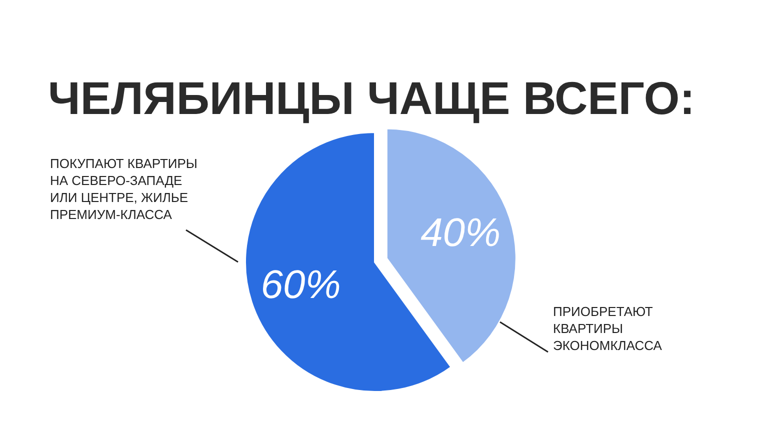 Image resolution: width=760 pixels, height=428 pixels. What do you see at coordinates (607, 328) in the screenshot?
I see `slice-label: ПРИОБРЕТАЮТ КВАРТИРЫ ЭКОНОМКЛАССА` at bounding box center [607, 328].